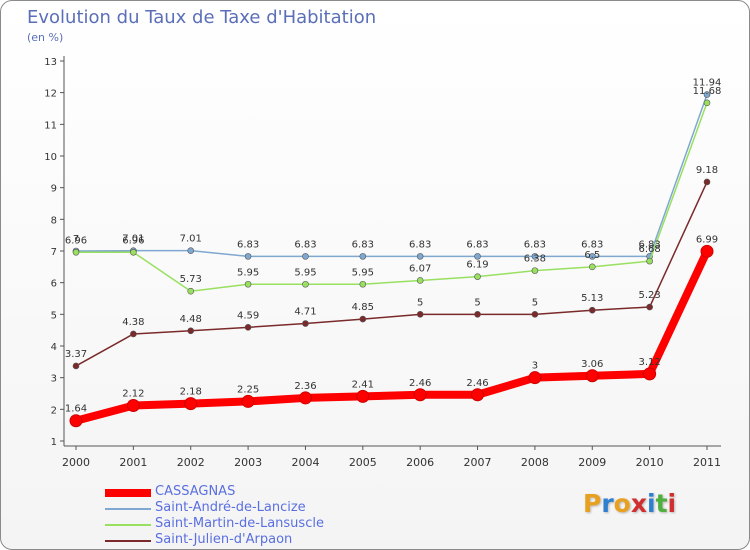 This screenshot has height=550, width=750. What do you see at coordinates (707, 462) in the screenshot?
I see `x-tick-label: 2011` at bounding box center [707, 462].